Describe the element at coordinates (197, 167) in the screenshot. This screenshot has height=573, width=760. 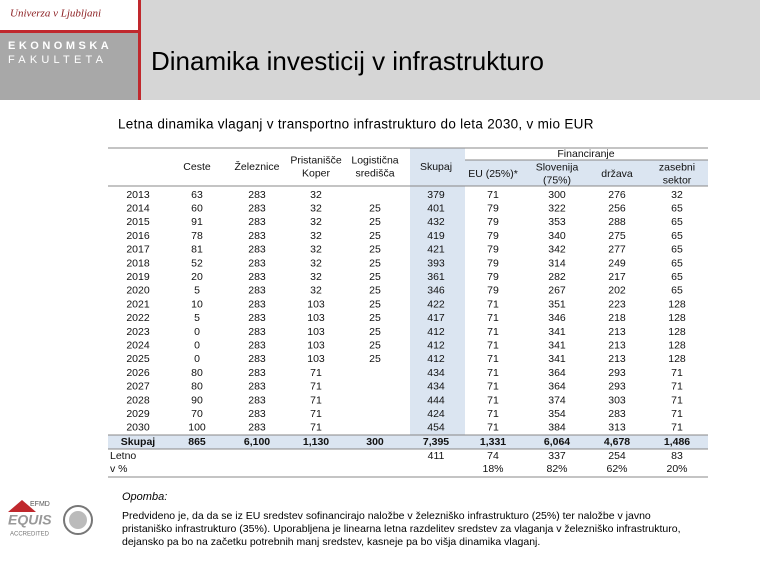
I see `column-header: Ceste` at that location.